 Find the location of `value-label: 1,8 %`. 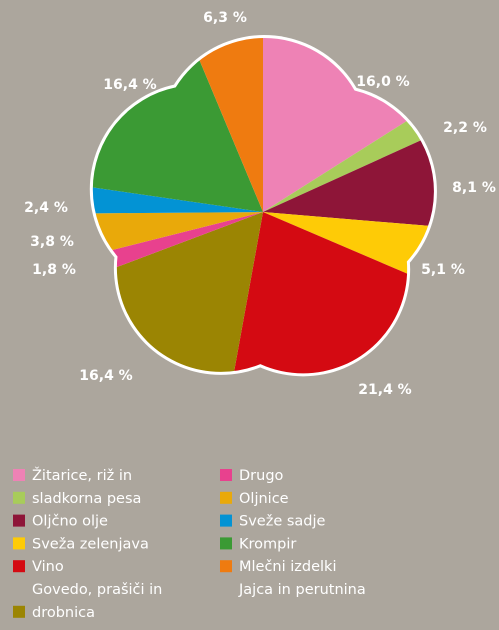

value-label: 1,8 % is located at coordinates (54, 270).